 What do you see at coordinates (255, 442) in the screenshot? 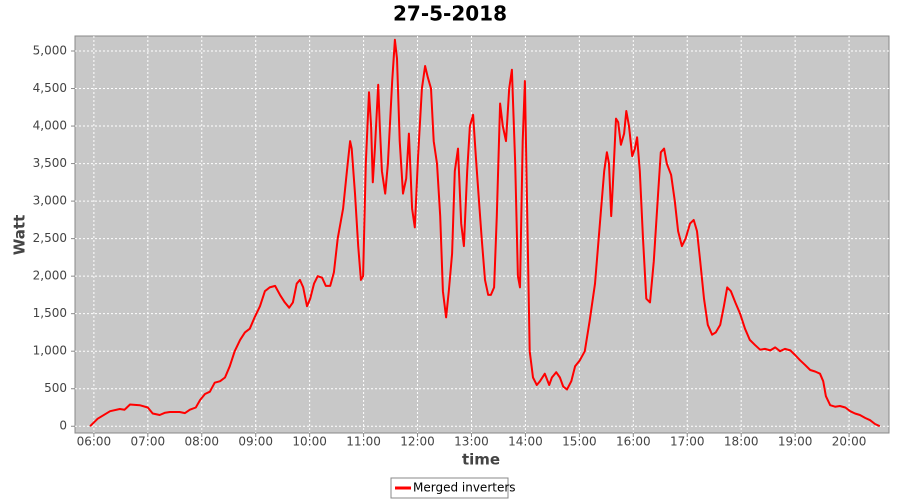
I see `x-tick-label: 09:00` at bounding box center [255, 442].